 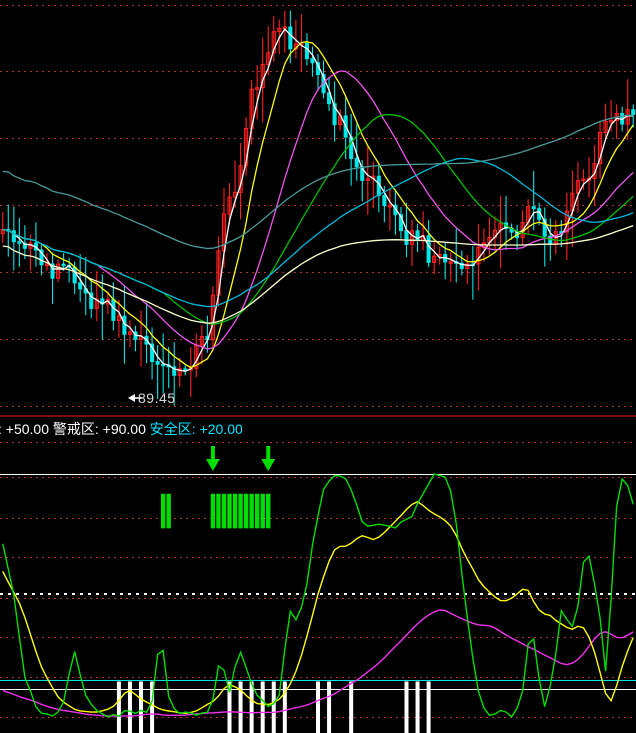 What do you see at coordinates (157, 398) in the screenshot?
I see `price-annotation-label: 89.45` at bounding box center [157, 398].